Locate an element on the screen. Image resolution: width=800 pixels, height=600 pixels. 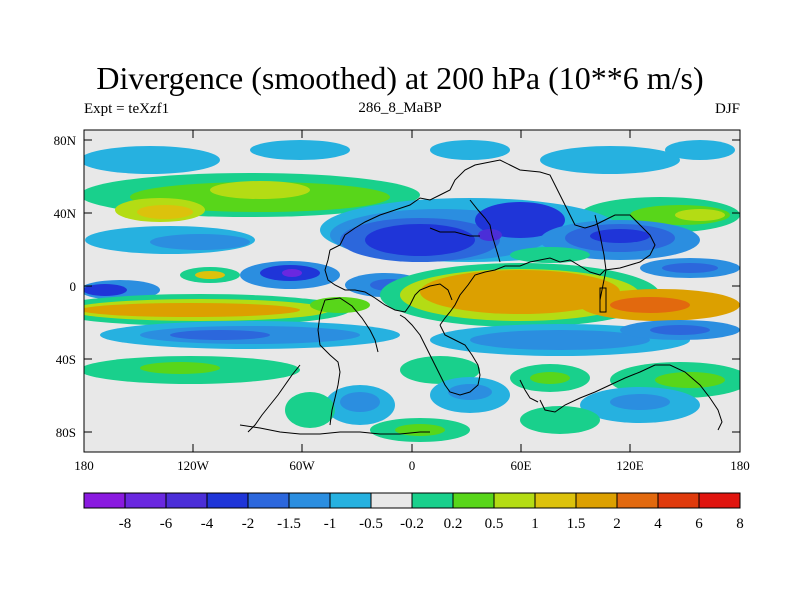
colorbar-label: -0.2 is located at coordinates (412, 524).